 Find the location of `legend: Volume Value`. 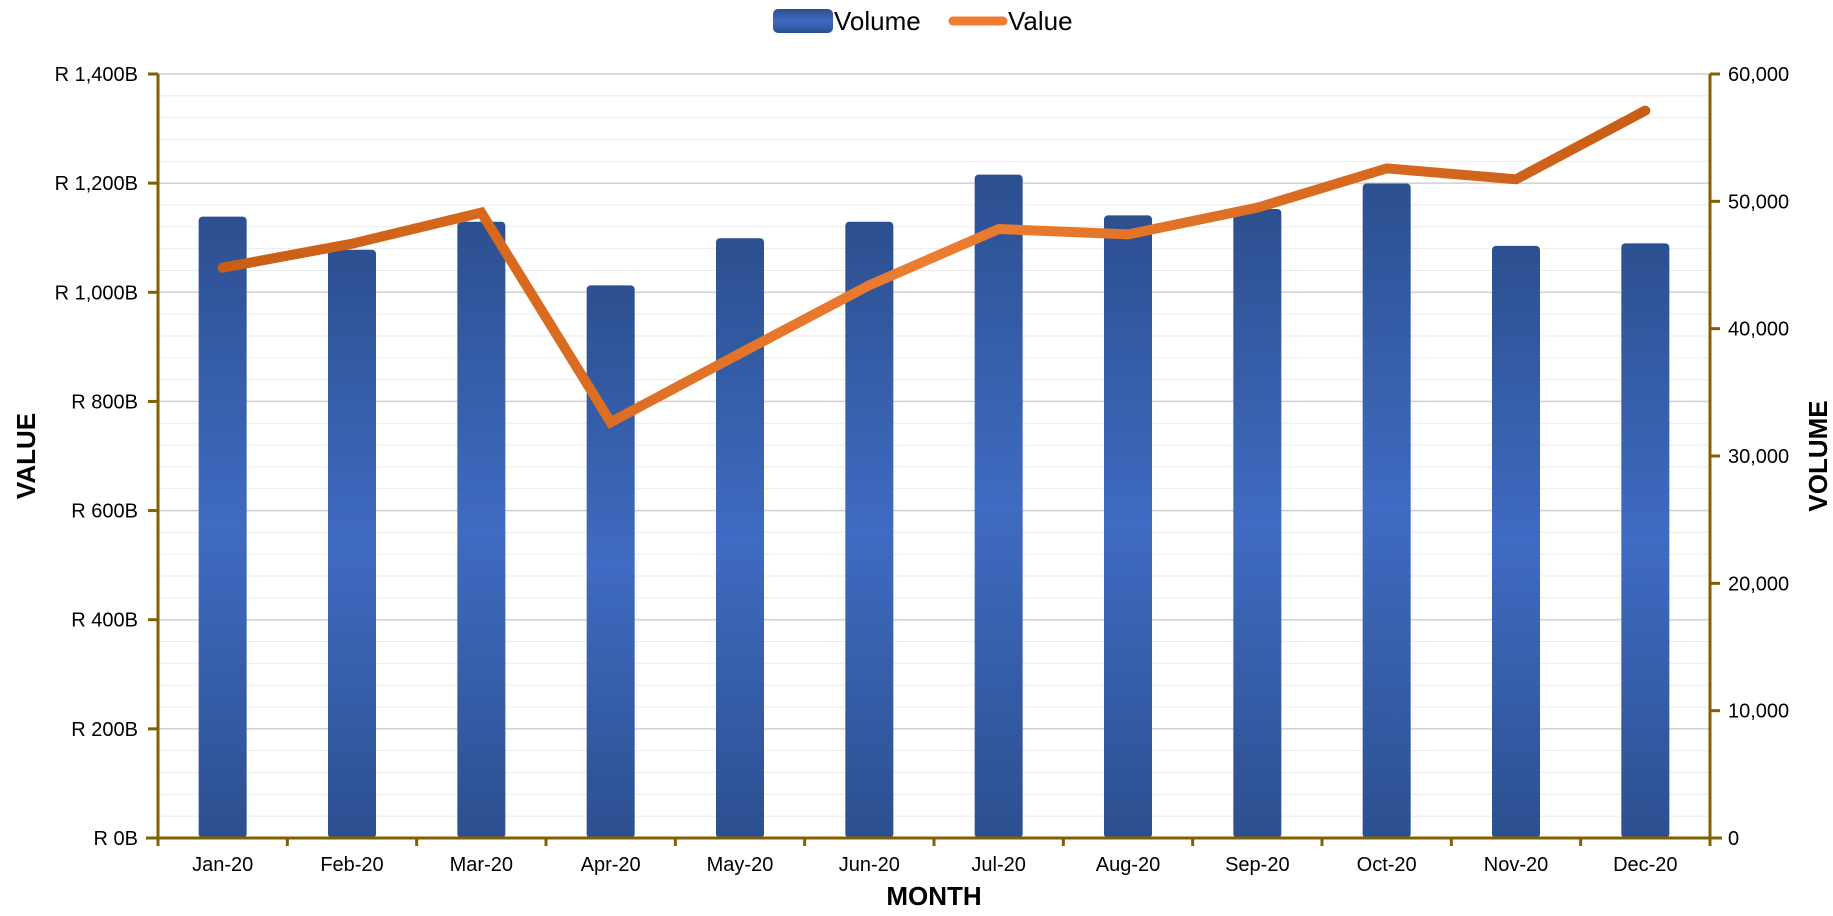

legend: Volume Value is located at coordinates (923, 21).